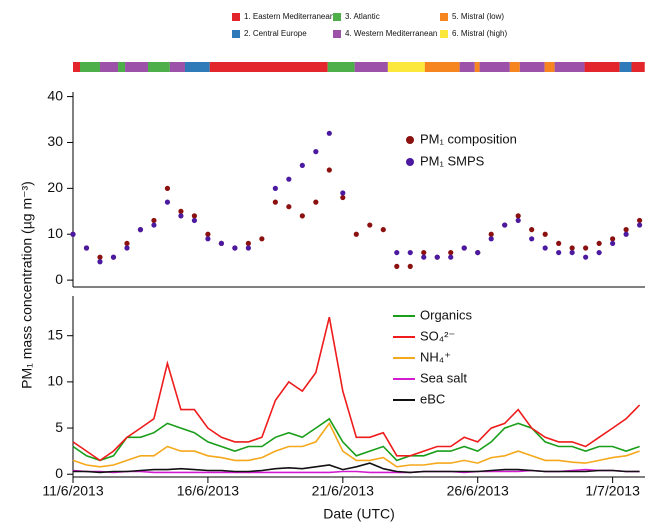  Describe the element at coordinates (289, 16) in the screenshot. I see `legend-label: 1. Eastern Mediterranean` at that location.